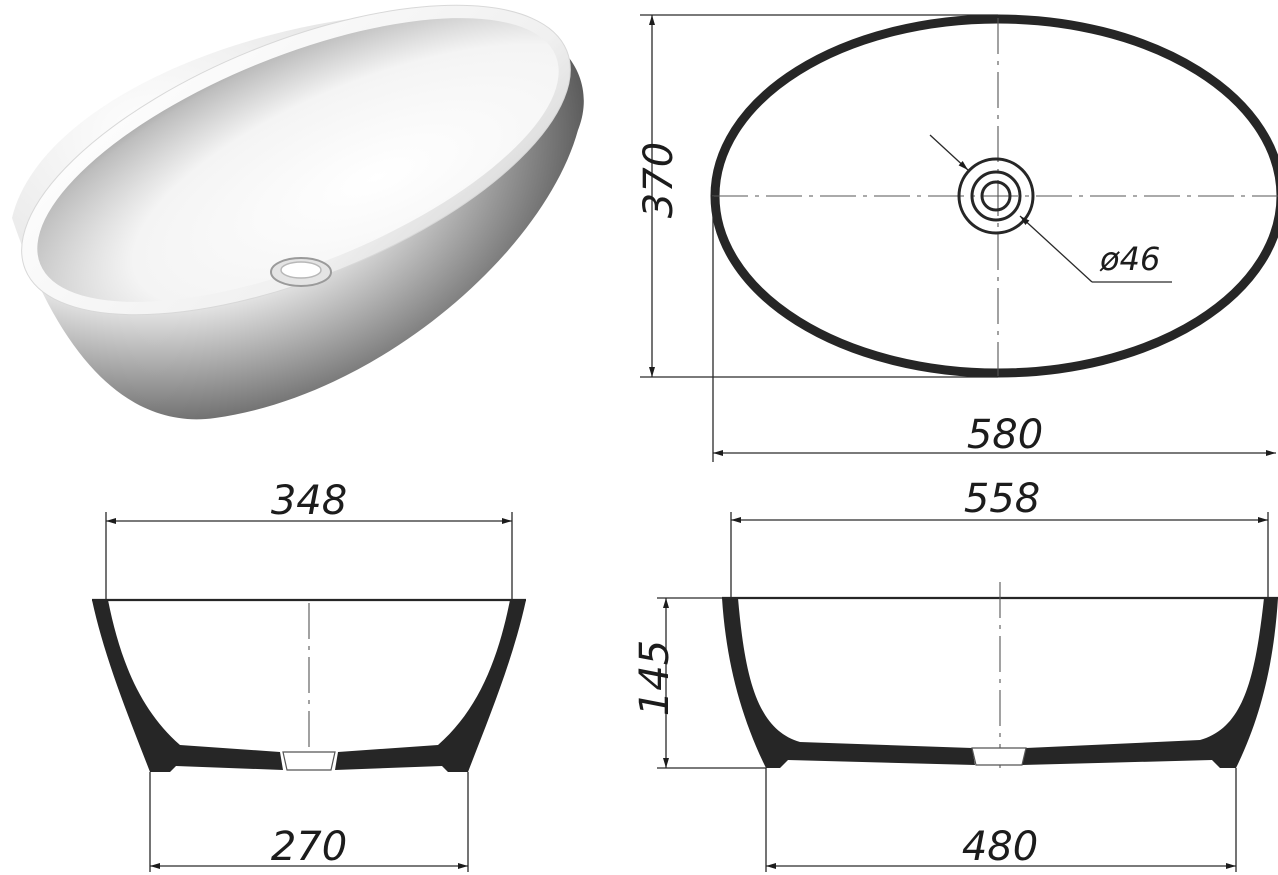  Describe the element at coordinates (298, 160) in the screenshot. I see `basin-inner-bowl` at that location.